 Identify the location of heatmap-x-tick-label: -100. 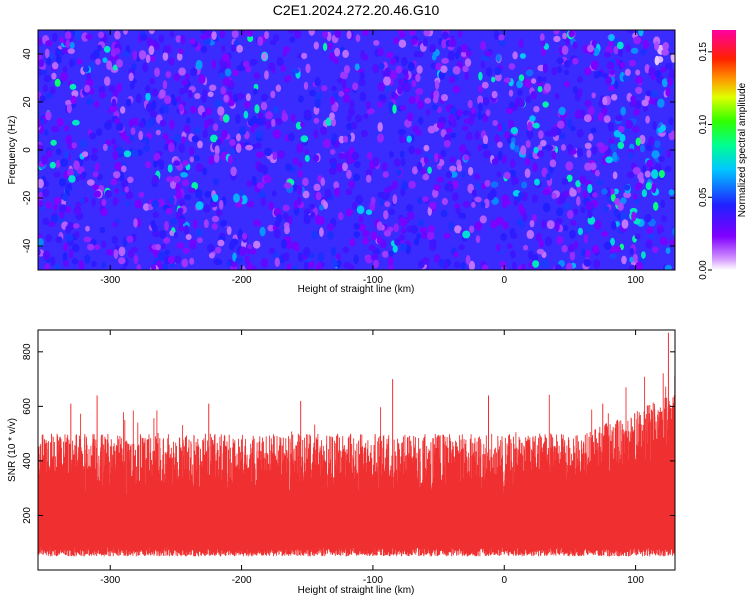
(373, 280).